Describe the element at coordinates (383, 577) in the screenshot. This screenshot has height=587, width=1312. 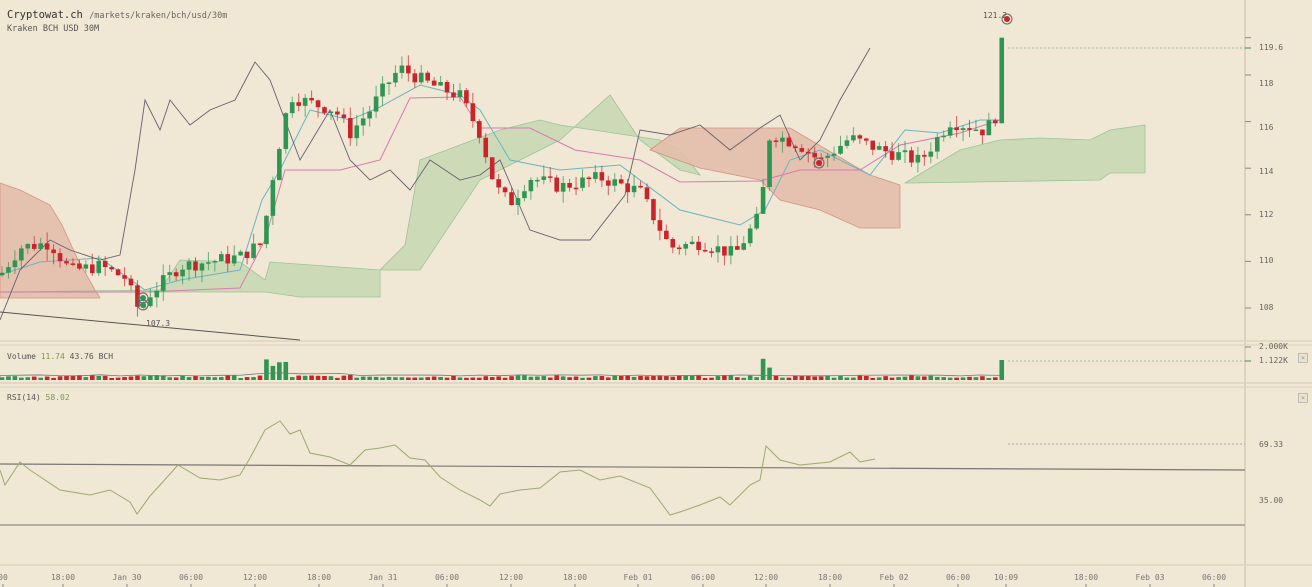
I see `time-tick: Jan 31` at that location.